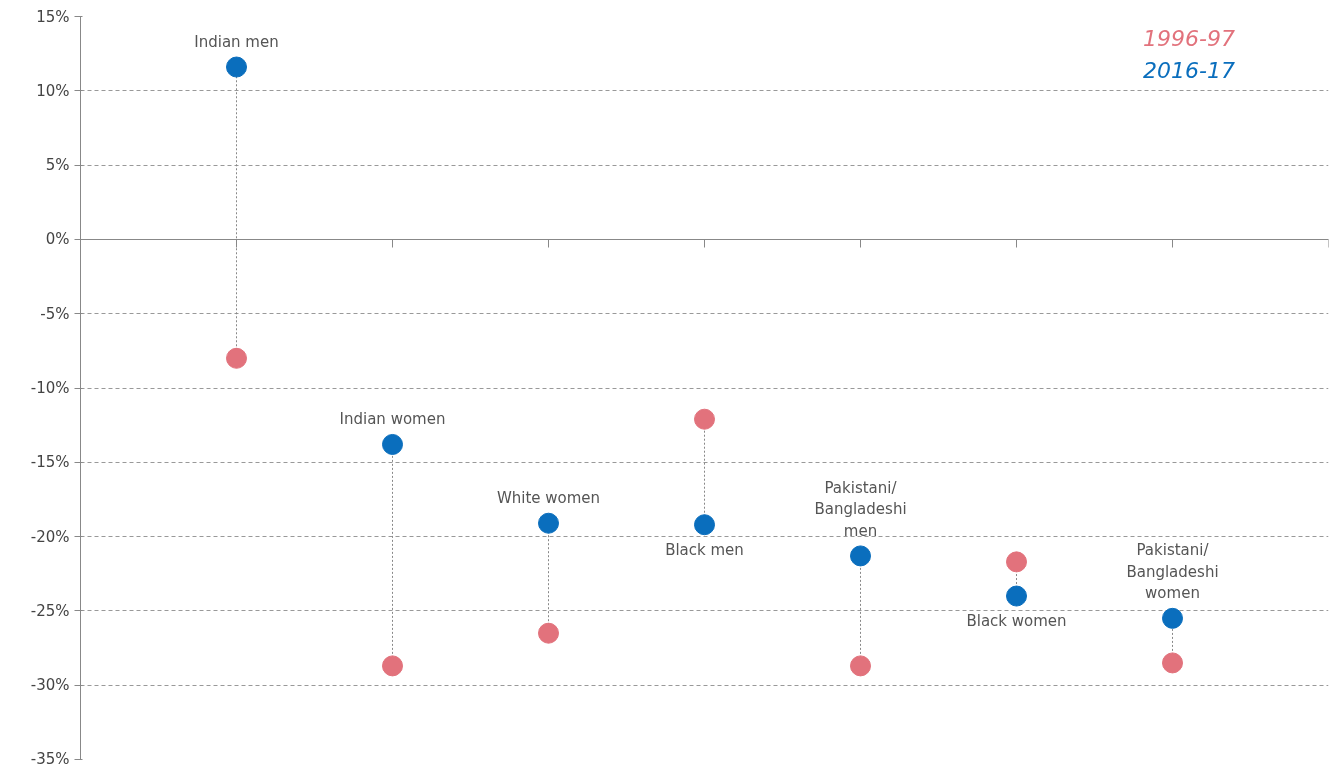 This screenshot has width=1332, height=767. Describe the element at coordinates (548, 498) in the screenshot. I see `x-tick-label: White women` at that location.